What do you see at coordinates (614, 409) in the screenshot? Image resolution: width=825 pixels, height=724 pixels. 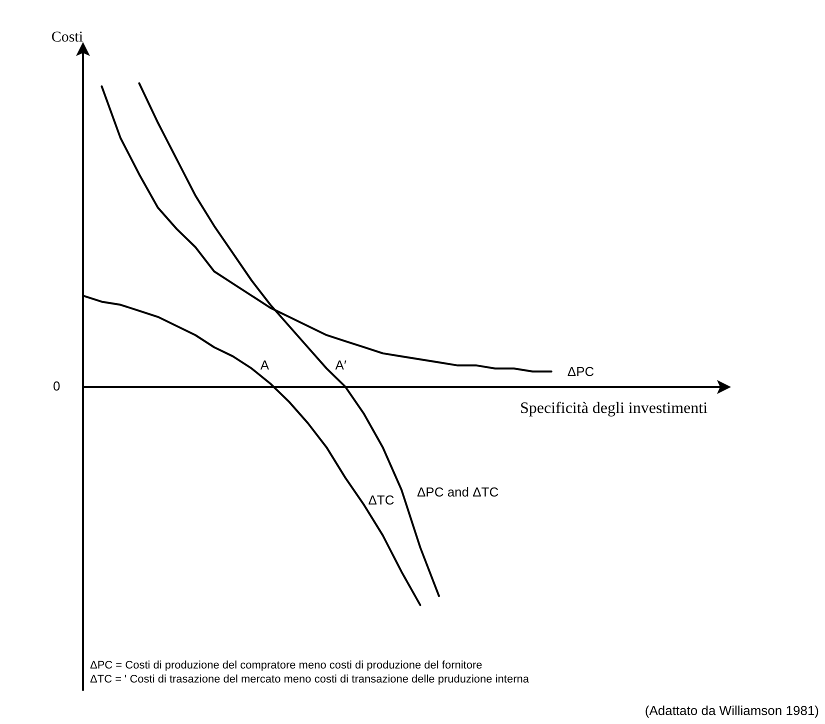 I see `x-axis-title: Specificità degli investimenti` at bounding box center [614, 409].